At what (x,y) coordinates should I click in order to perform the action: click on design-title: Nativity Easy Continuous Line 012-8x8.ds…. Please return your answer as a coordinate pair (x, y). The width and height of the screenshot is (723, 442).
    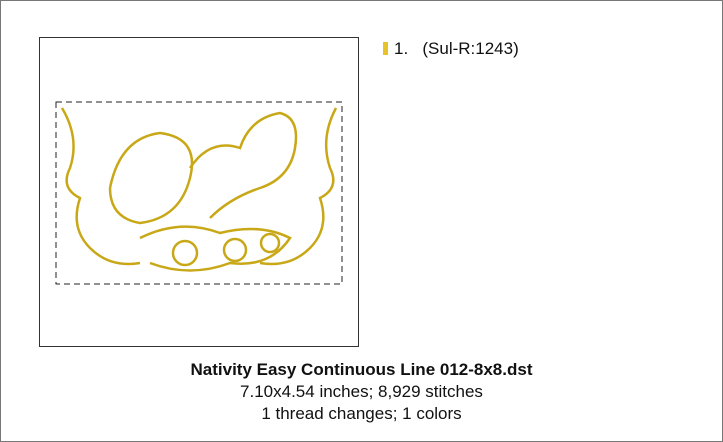
    Looking at the image, I should click on (361, 369).